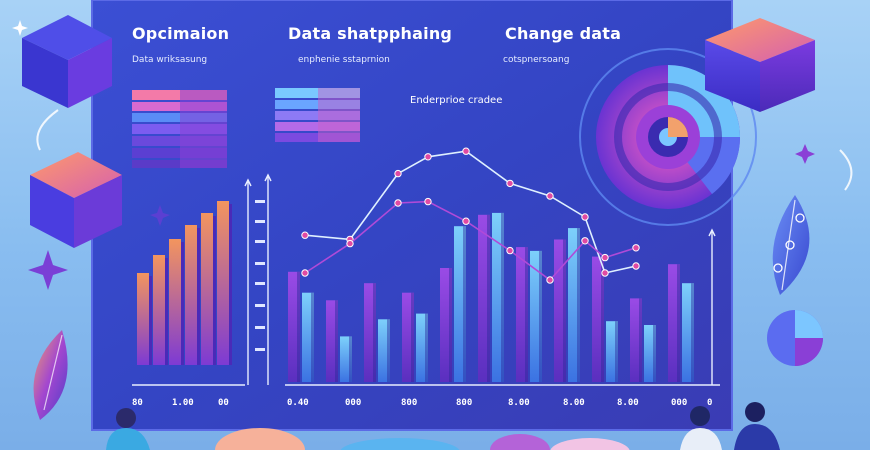 The width and height of the screenshot is (870, 450). Describe the element at coordinates (179, 129) in the screenshot. I see `stripe-block-left` at that location.